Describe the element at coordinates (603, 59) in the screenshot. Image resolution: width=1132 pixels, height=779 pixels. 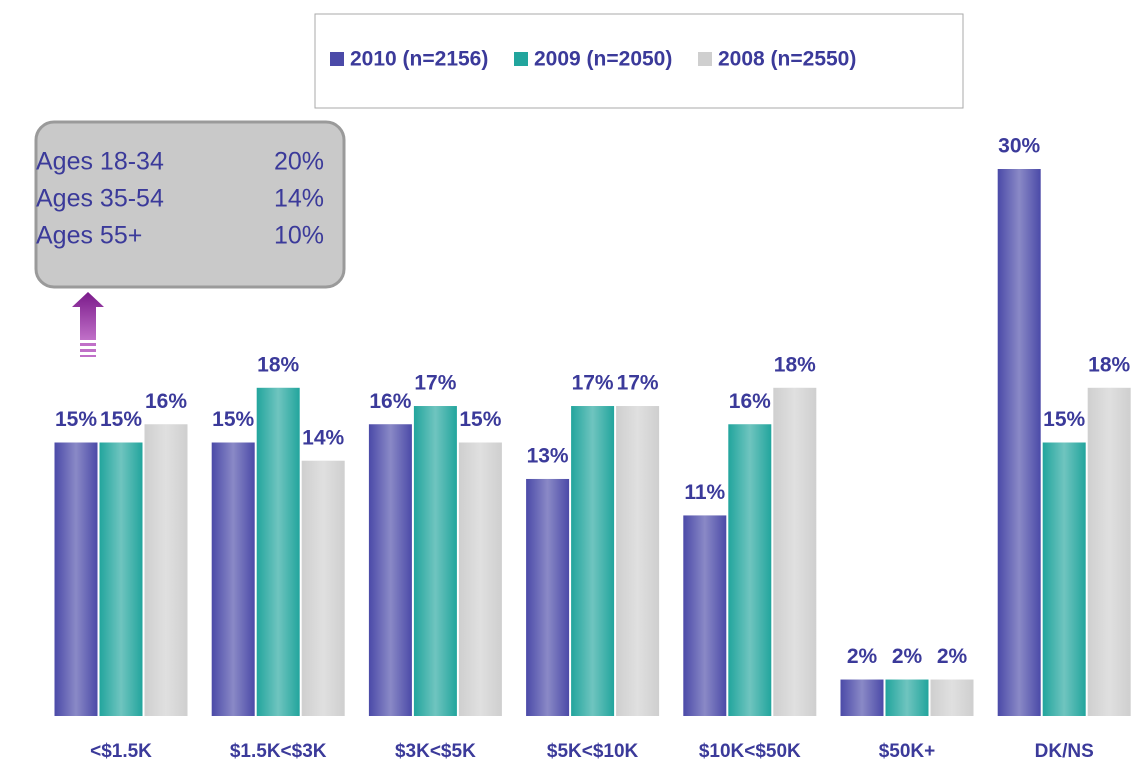
I see `legend-label: 2009 (n=2050)` at that location.